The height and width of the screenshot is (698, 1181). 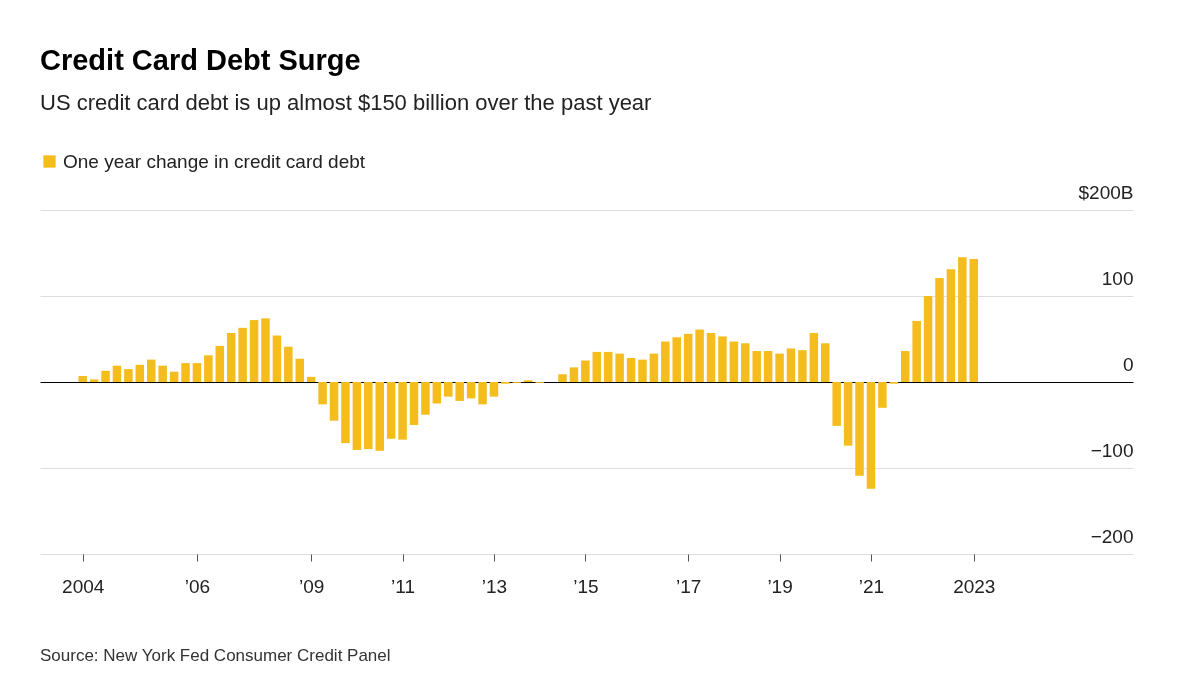 What do you see at coordinates (312, 586) in the screenshot?
I see `x-tick-label: ’09` at bounding box center [312, 586].